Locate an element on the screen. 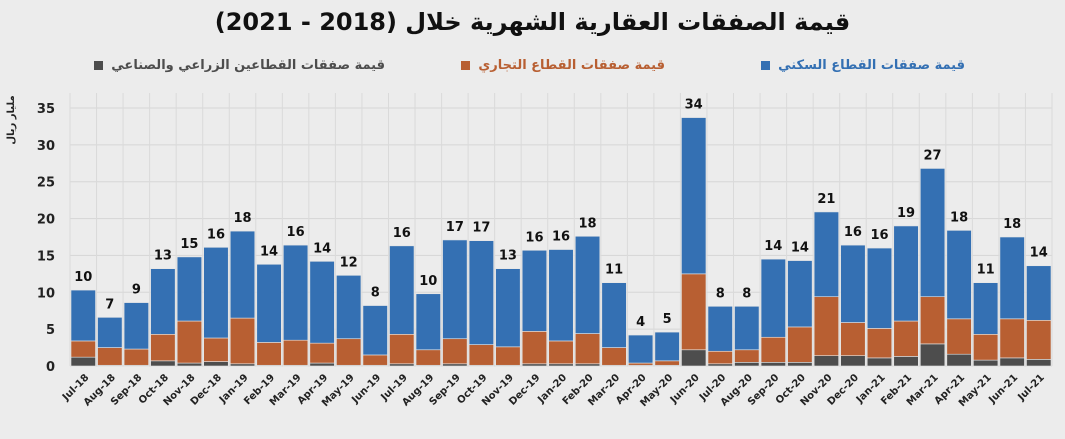 The width and height of the screenshot is (1065, 439). data-label: 13 is located at coordinates (163, 256).